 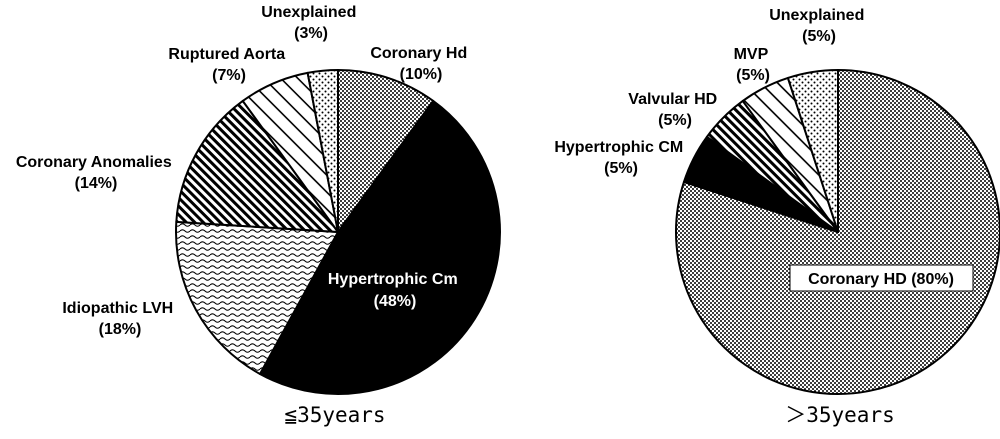 I want to click on label-hypertrophic-cm-right: Hypertrophic CM (5%), so click(x=620, y=158).